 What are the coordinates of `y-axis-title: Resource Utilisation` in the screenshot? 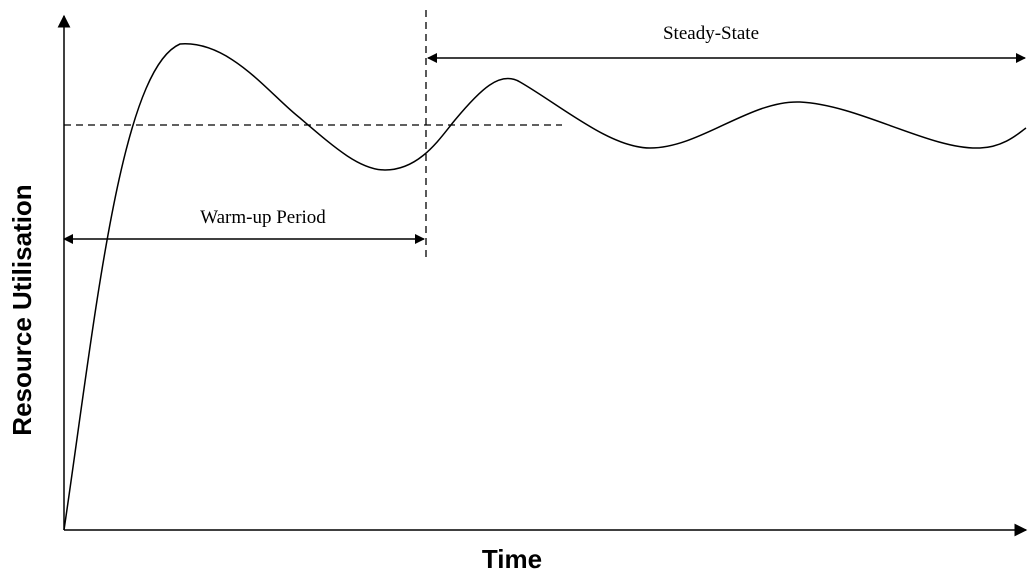 It's located at (22, 309).